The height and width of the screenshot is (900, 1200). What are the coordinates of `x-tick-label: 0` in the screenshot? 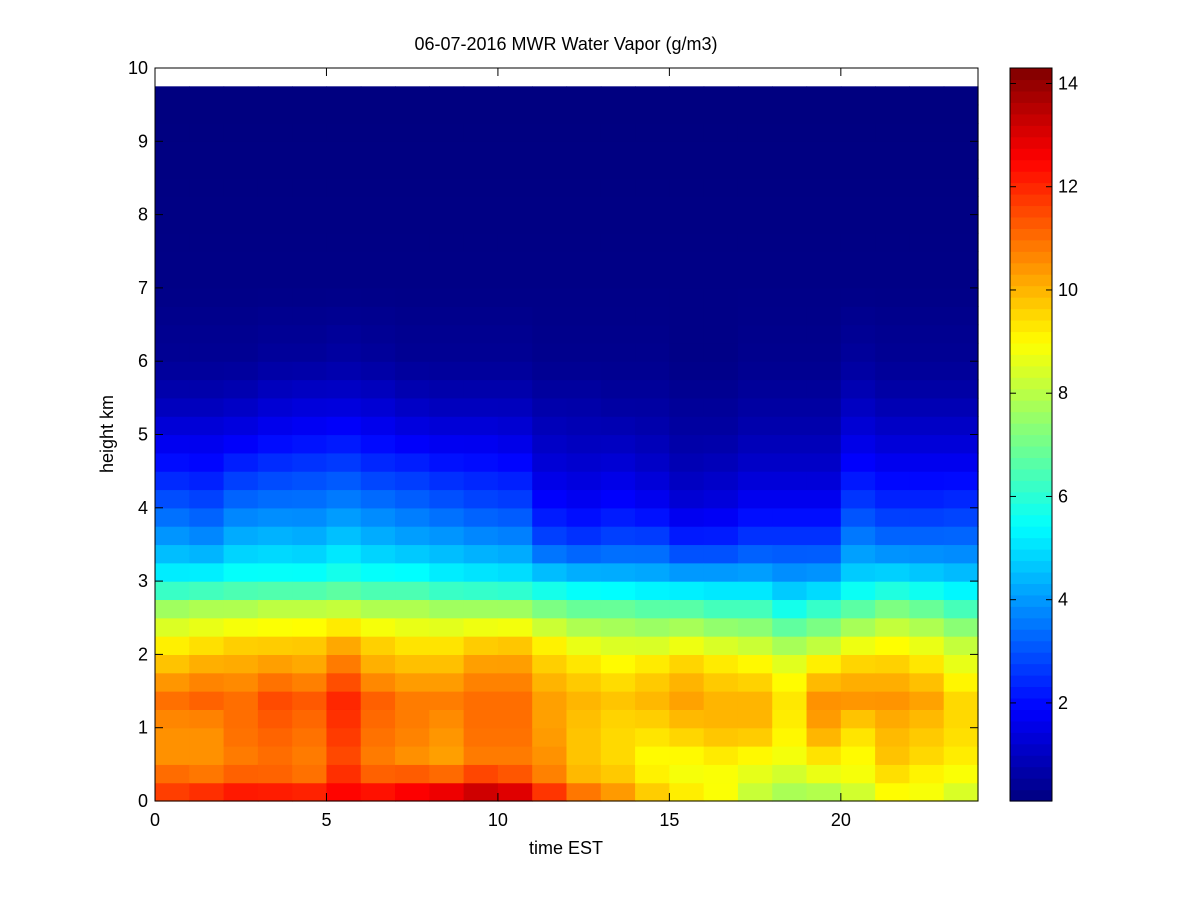 It's located at (155, 820).